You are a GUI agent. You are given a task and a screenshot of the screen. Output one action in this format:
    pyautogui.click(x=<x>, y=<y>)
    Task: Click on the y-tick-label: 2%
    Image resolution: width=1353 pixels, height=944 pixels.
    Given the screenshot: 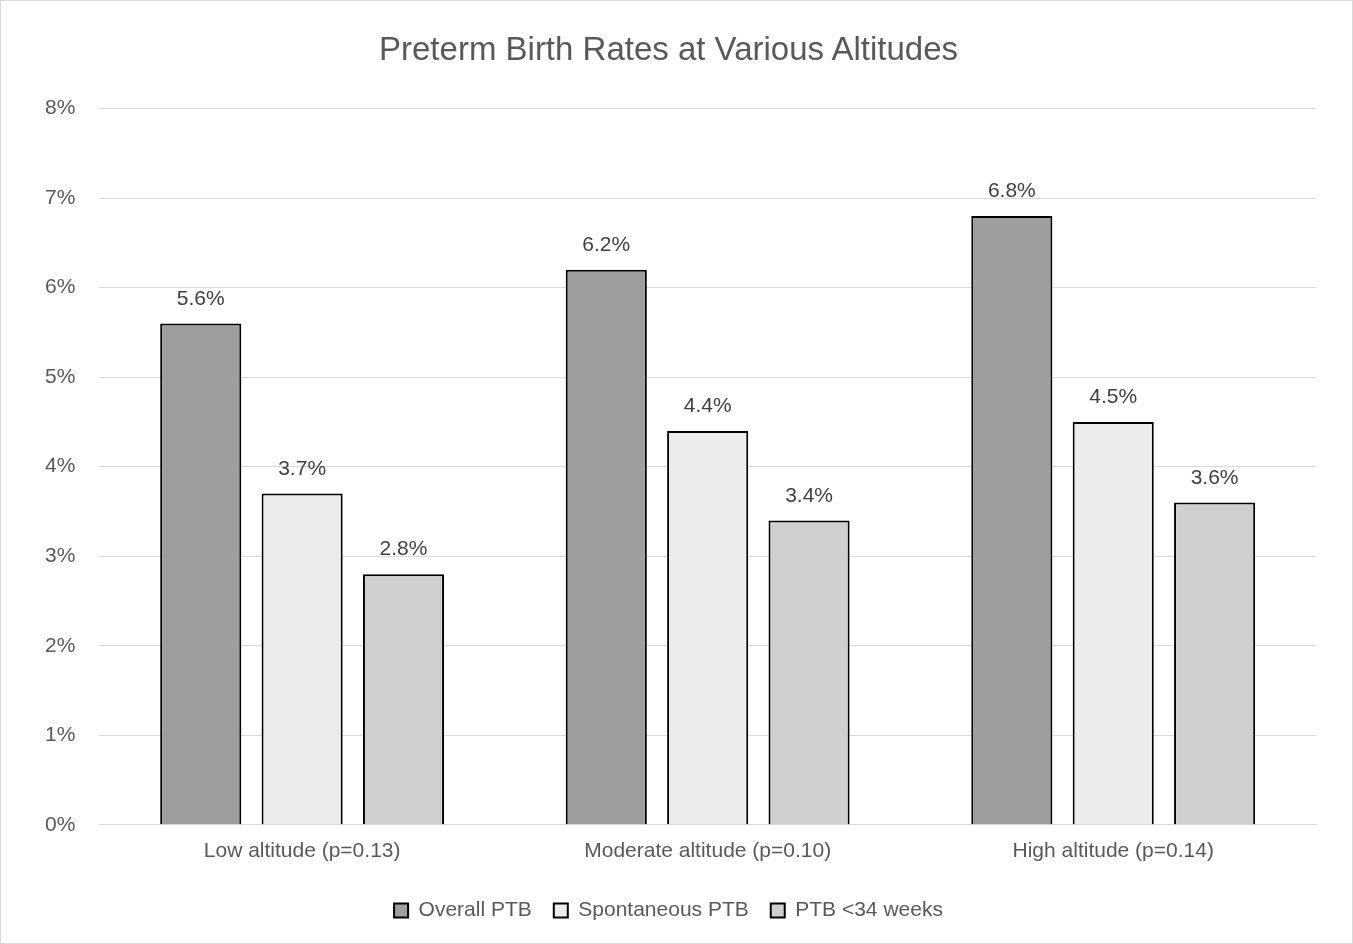 What is the action you would take?
    pyautogui.click(x=60, y=644)
    